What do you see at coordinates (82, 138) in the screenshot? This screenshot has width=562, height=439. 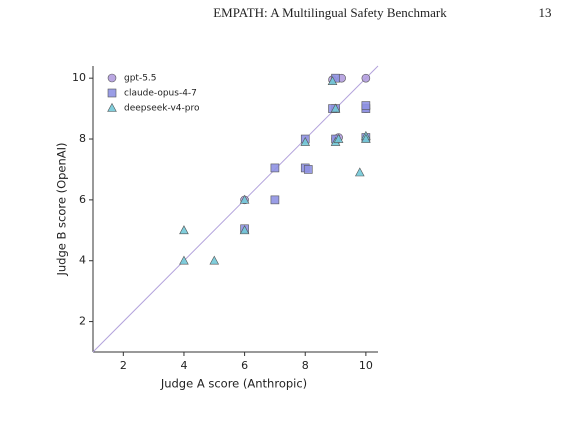 I see `y-tick-label: 8` at bounding box center [82, 138].